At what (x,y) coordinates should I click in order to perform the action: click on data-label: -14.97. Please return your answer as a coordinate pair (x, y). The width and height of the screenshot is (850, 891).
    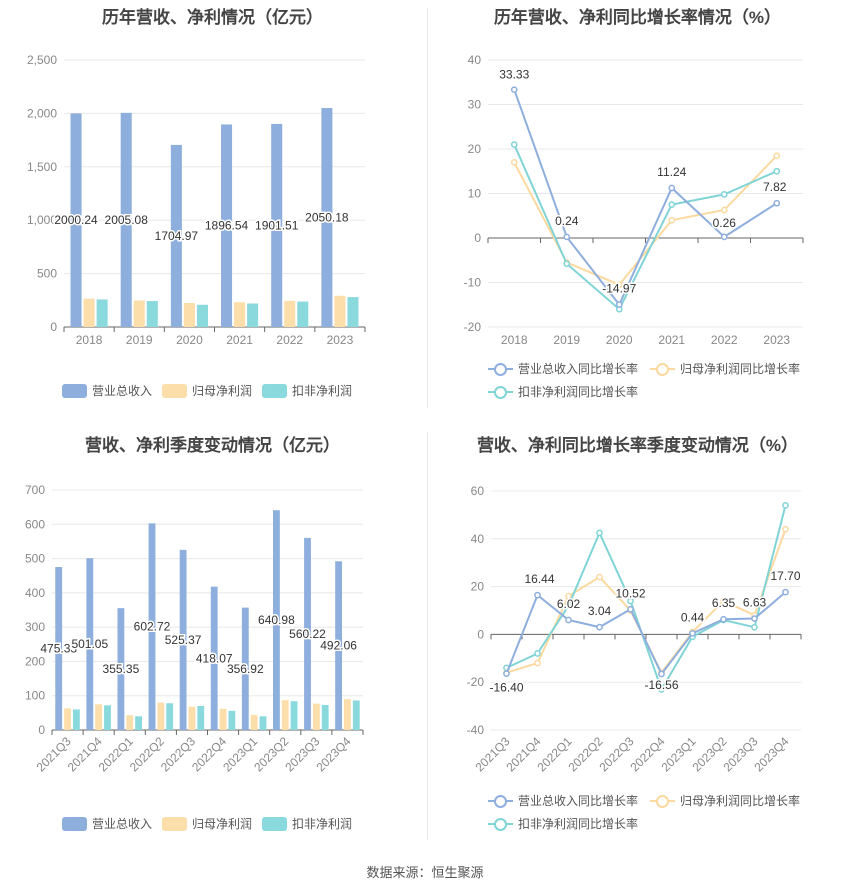
    Looking at the image, I should click on (619, 289).